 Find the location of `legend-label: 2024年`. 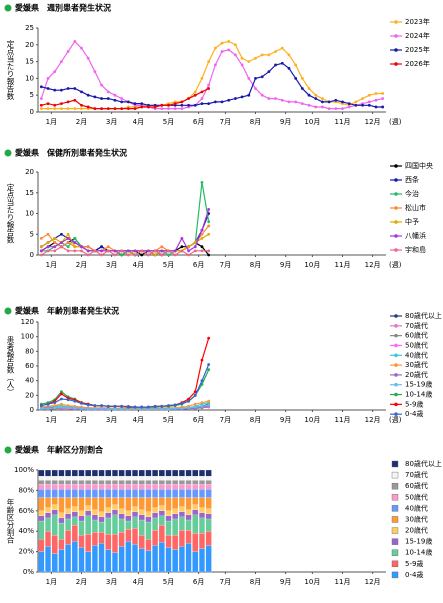

legend-label: 2024年 is located at coordinates (417, 35).